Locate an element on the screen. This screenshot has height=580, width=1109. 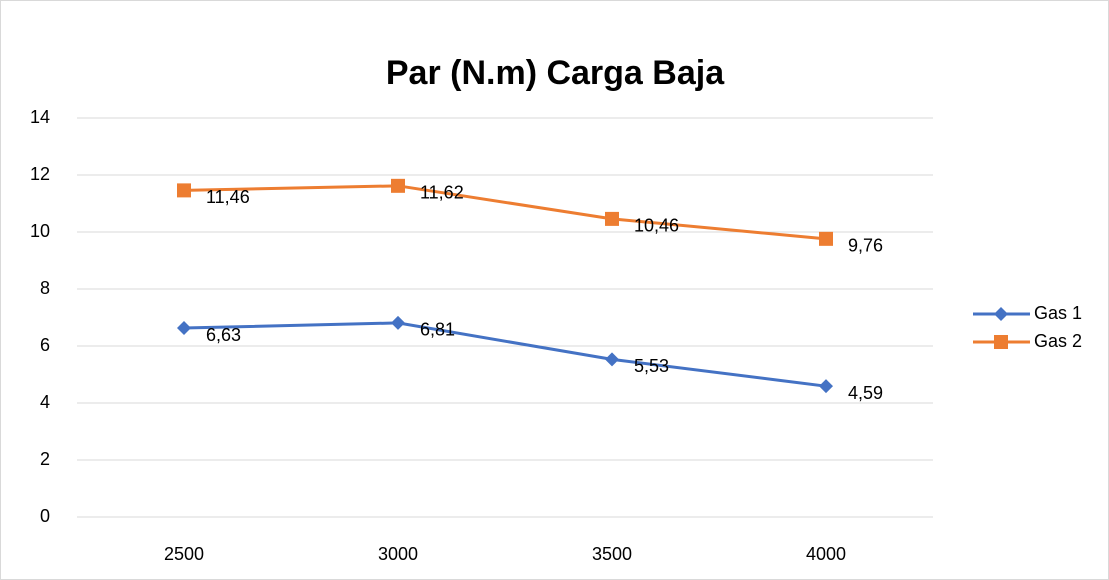
chart-title: Par (N.m) Carga Baja is located at coordinates (555, 73).